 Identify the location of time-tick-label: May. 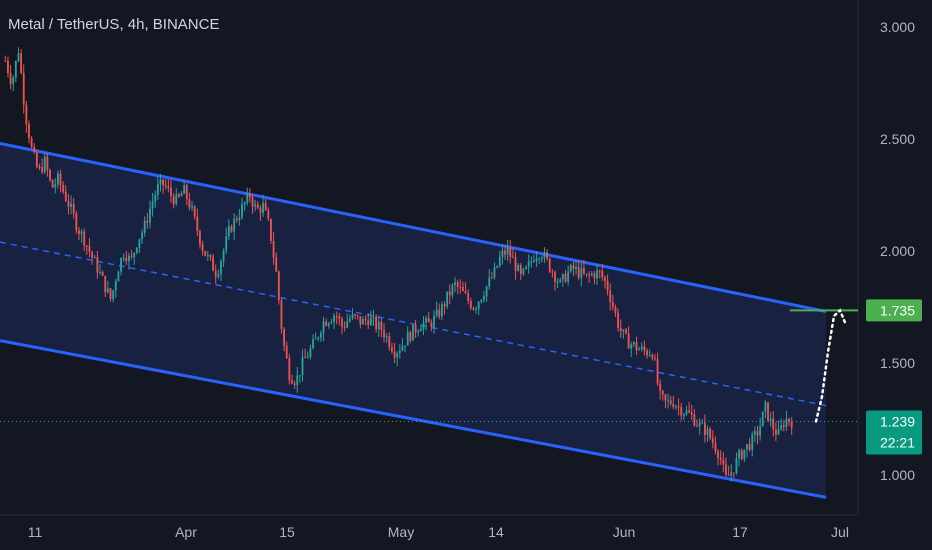
(401, 532).